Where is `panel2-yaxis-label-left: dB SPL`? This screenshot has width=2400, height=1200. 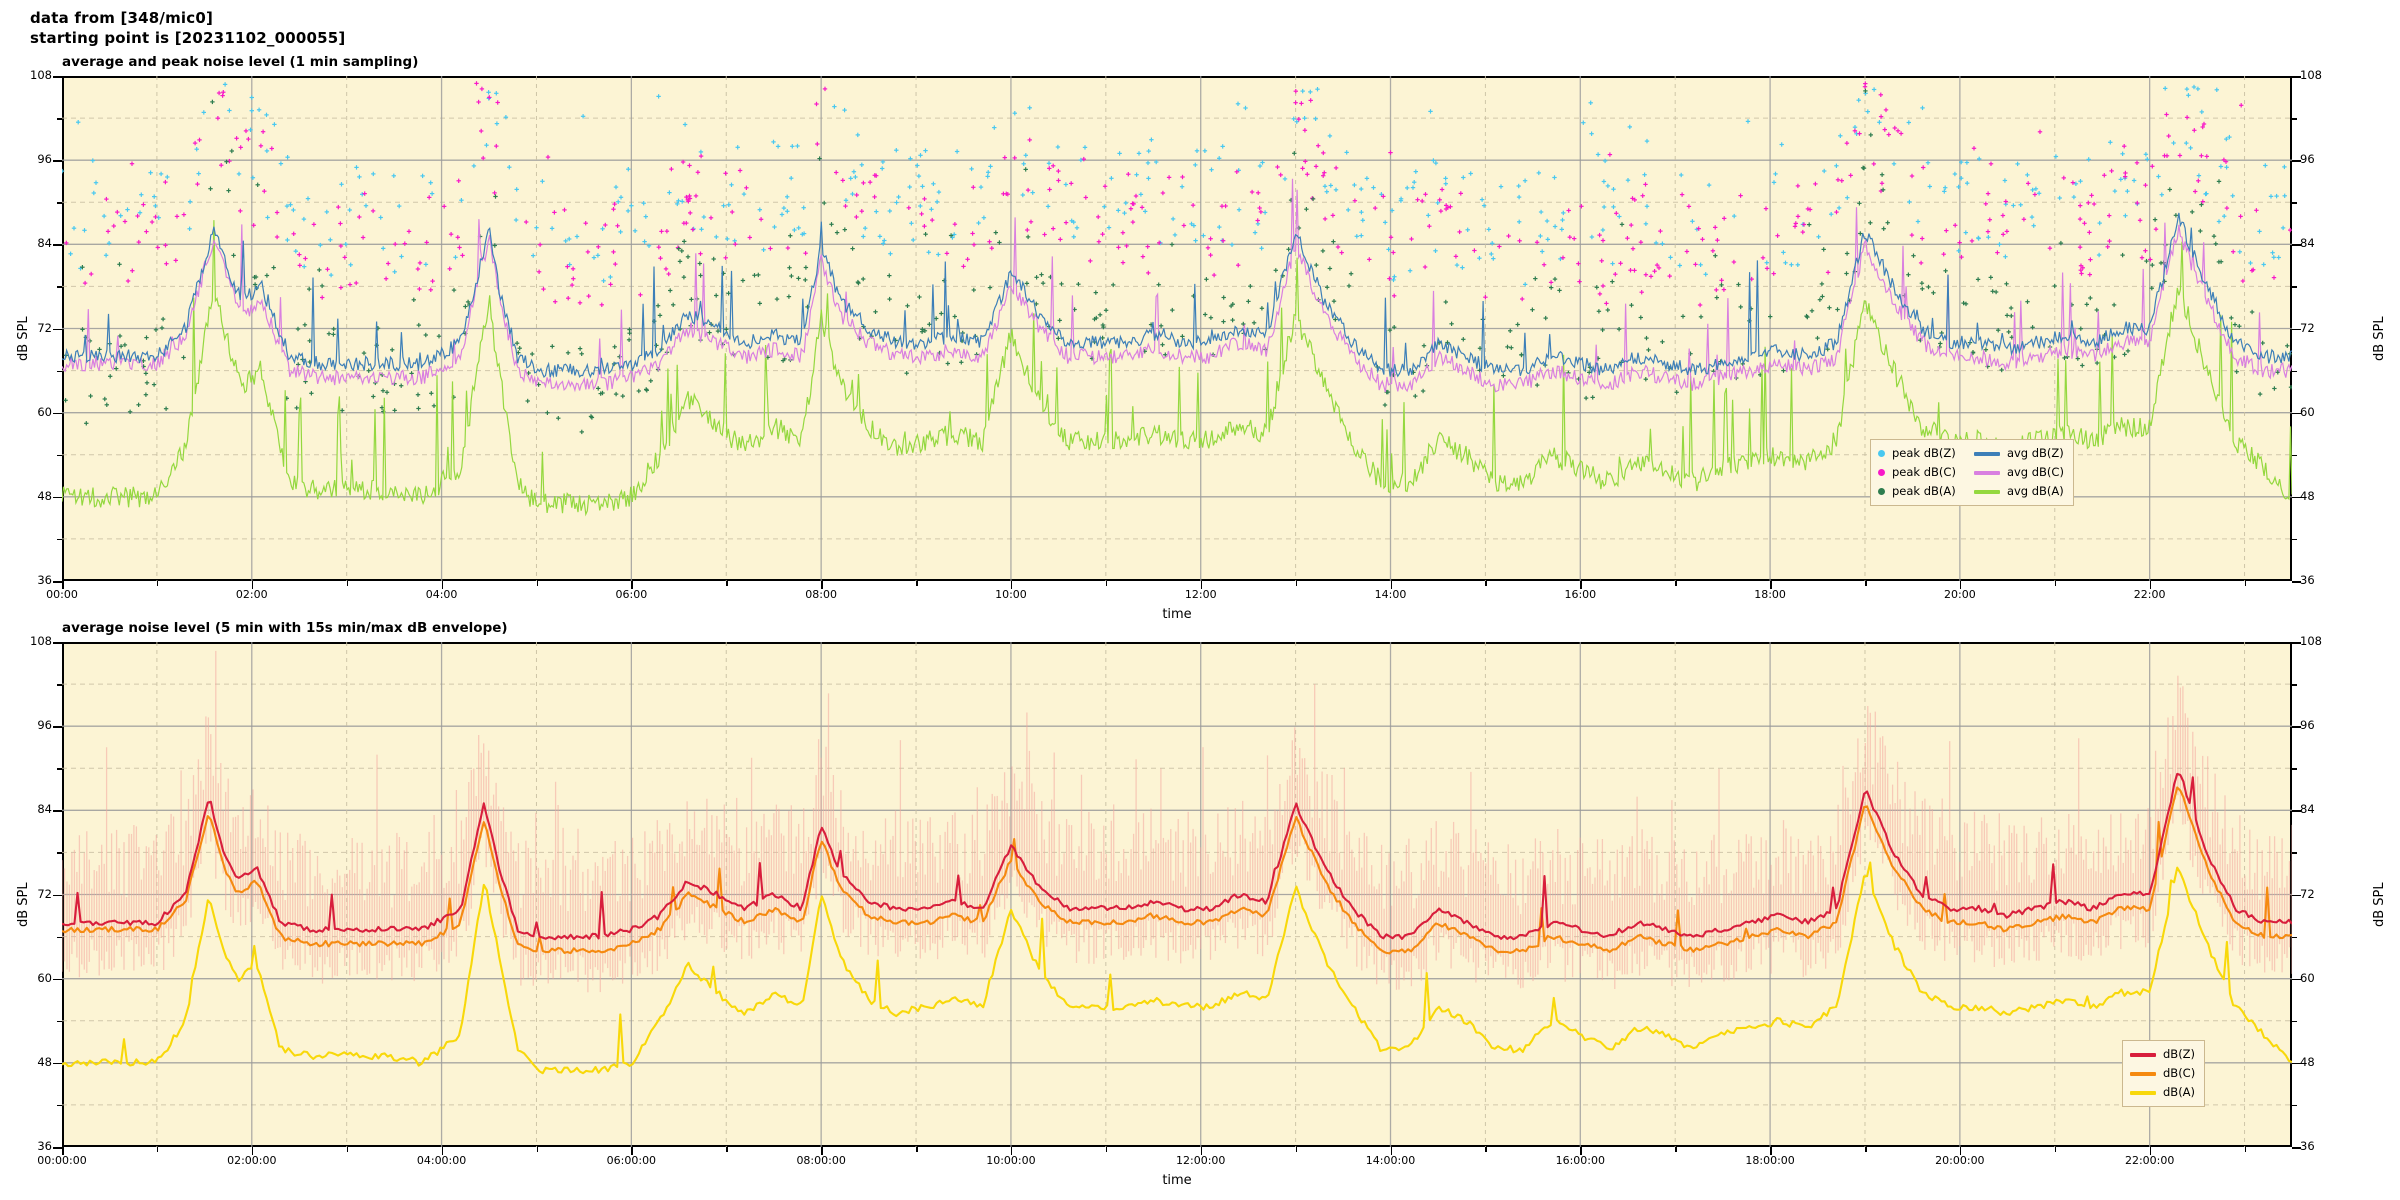
panel2-yaxis-label-left: dB SPL is located at coordinates (23, 904).